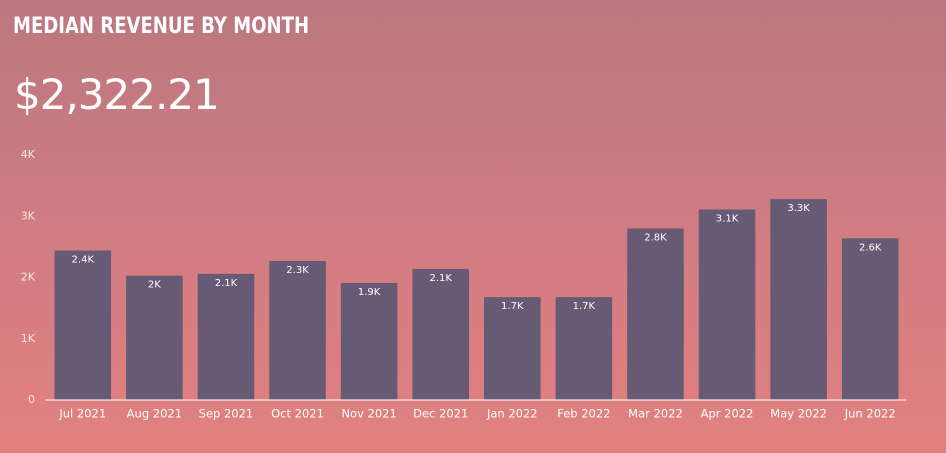 This screenshot has width=946, height=453. Describe the element at coordinates (31, 399) in the screenshot. I see `y-tick-label: 0` at that location.